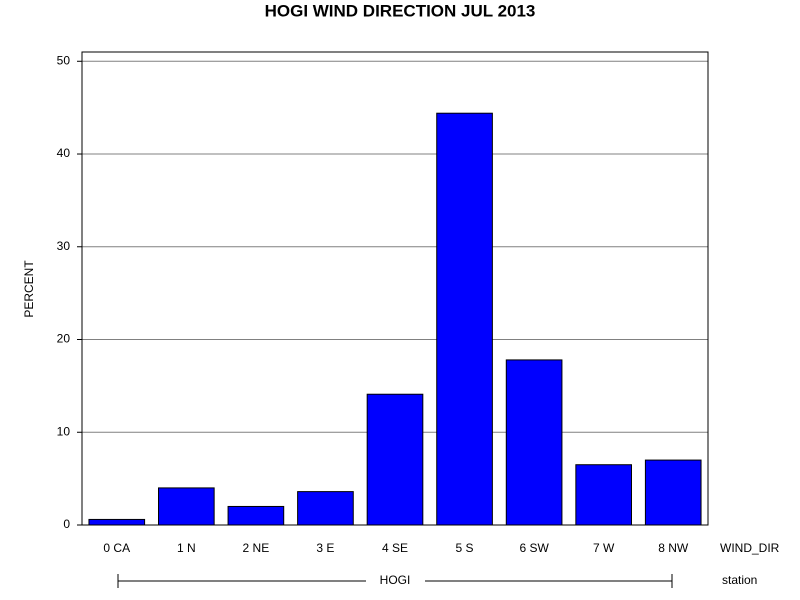 This screenshot has width=800, height=600. Describe the element at coordinates (465, 548) in the screenshot. I see `x-tick-label: 5 S` at that location.